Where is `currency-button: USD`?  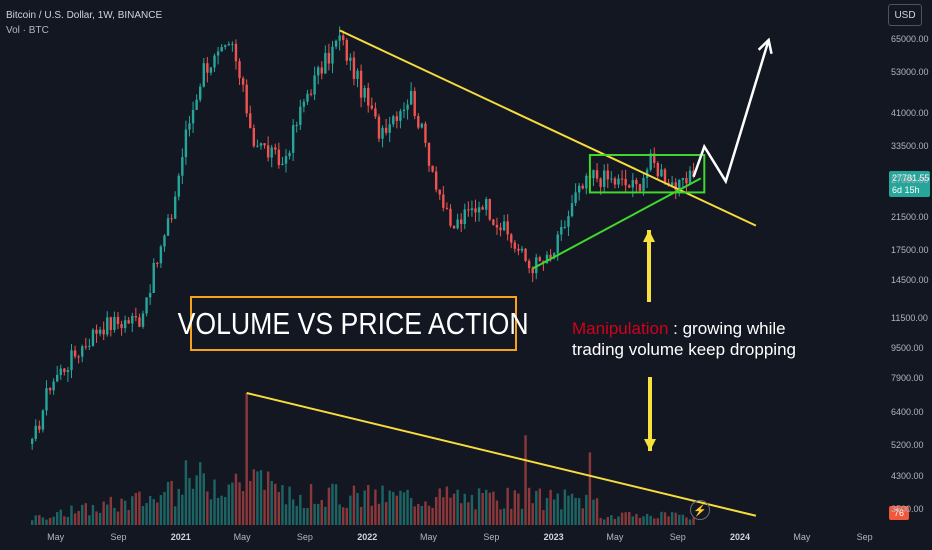 currency-button: USD is located at coordinates (905, 15).